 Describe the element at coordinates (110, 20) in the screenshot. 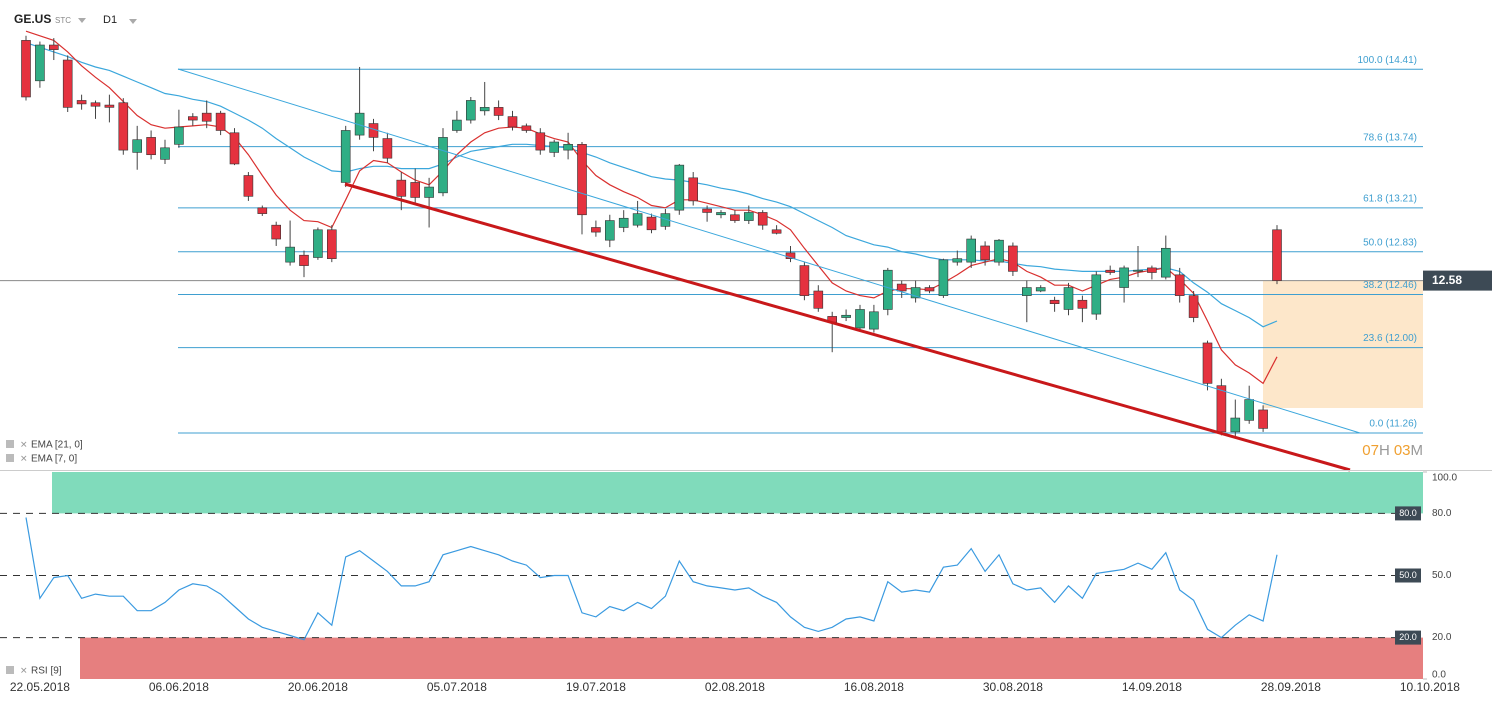

I see `interval: D1` at that location.